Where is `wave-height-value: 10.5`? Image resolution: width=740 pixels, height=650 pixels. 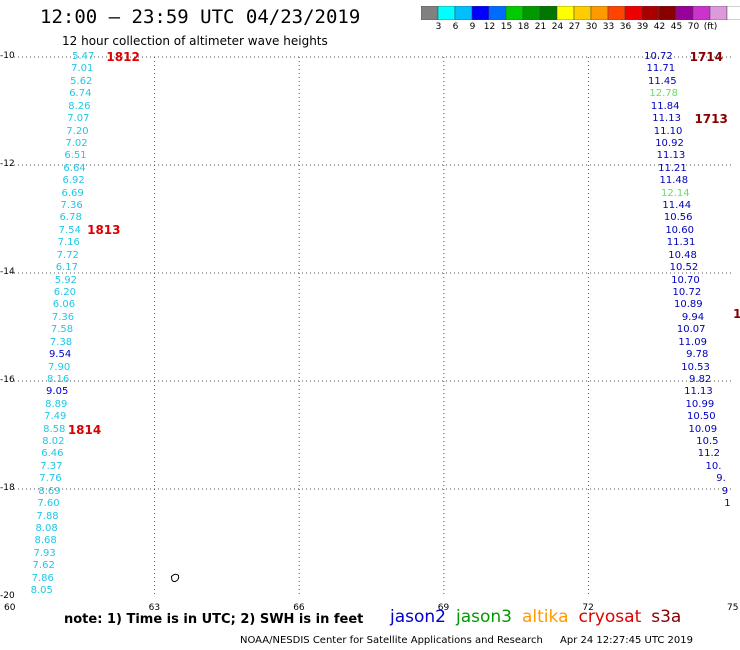 wave-height-value: 10.5 is located at coordinates (707, 442).